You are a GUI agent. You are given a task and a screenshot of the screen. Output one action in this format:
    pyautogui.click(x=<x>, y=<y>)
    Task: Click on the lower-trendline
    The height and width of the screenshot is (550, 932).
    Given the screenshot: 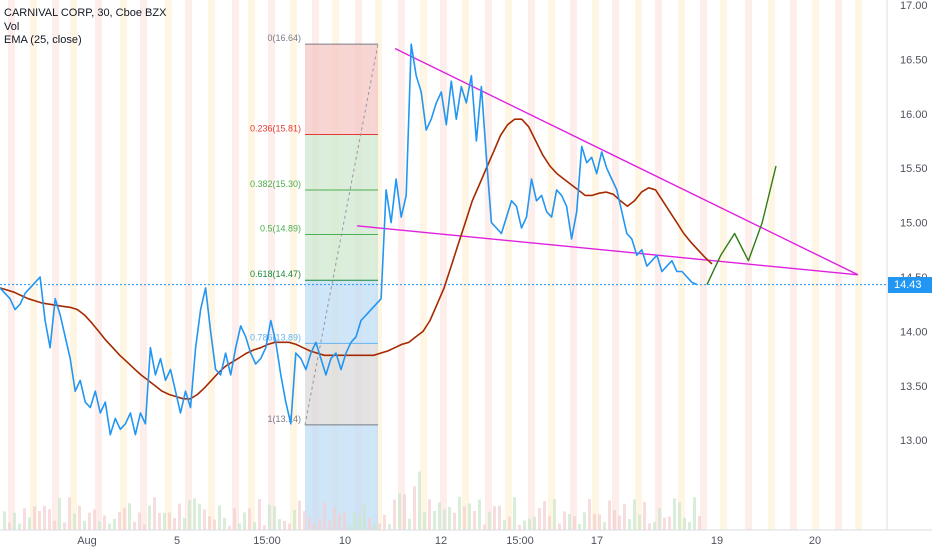 What is the action you would take?
    pyautogui.click(x=607, y=250)
    